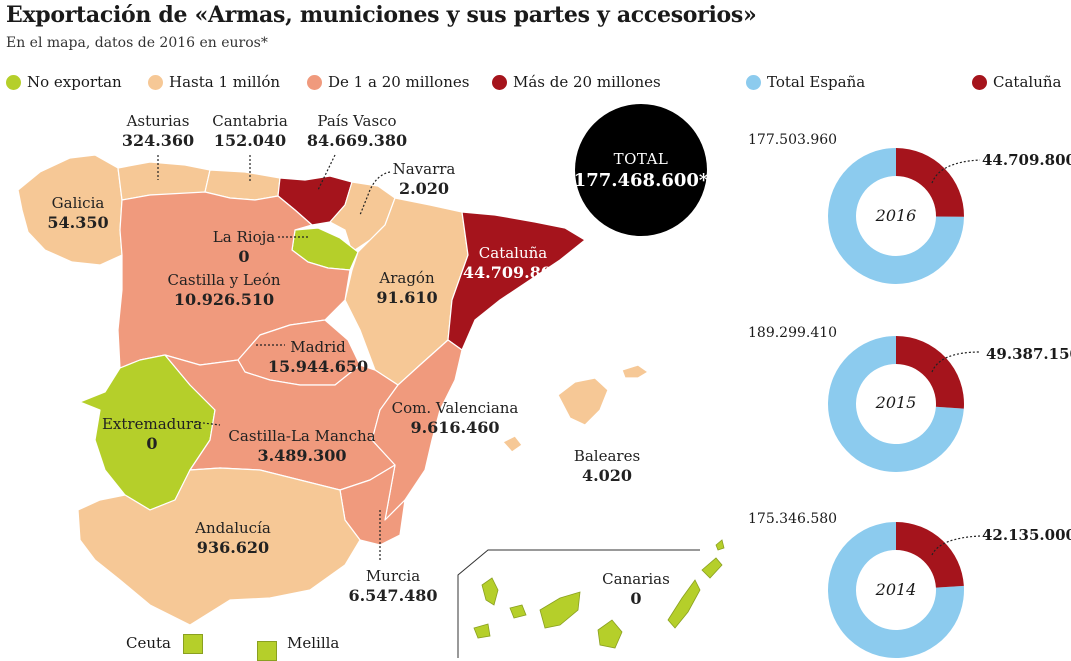 The width and height of the screenshot is (1071, 661). I want to click on donut-2014, so click(896, 590).